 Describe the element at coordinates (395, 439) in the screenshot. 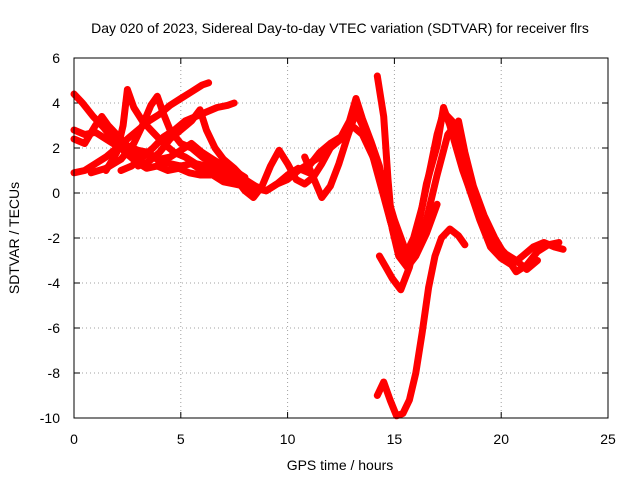

I see `x-tick-label: 15` at that location.